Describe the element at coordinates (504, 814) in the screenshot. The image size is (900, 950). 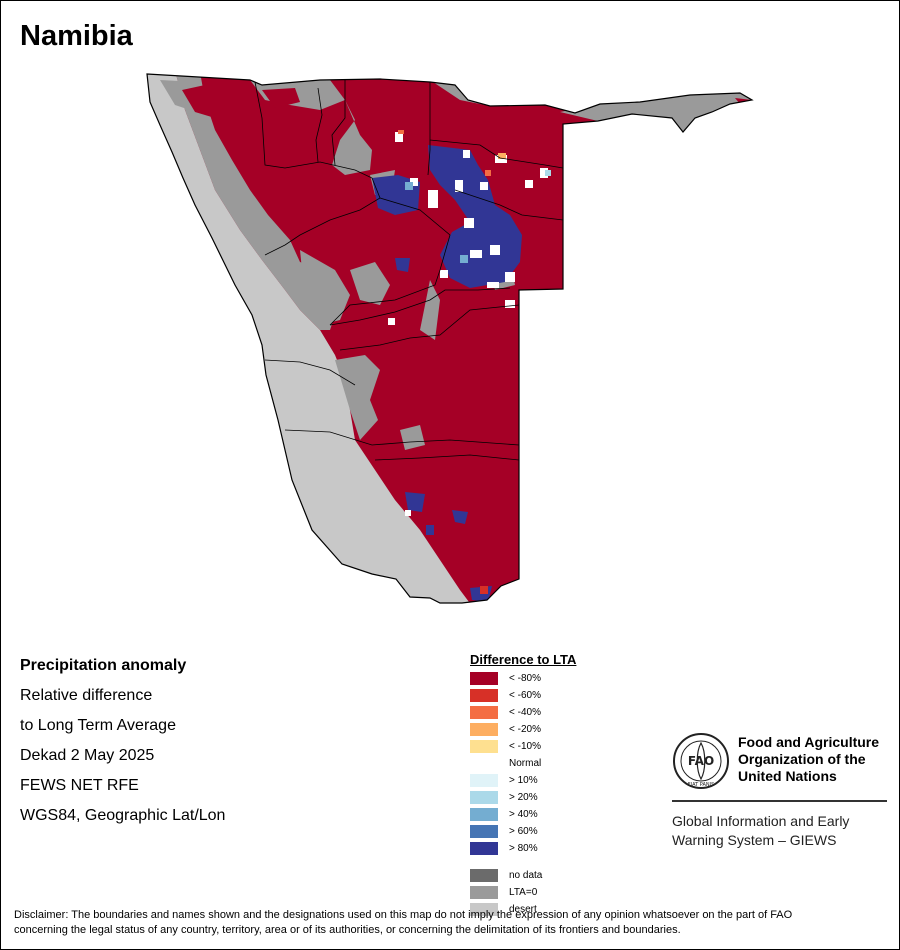
I see `legend-item: > 40%` at that location.